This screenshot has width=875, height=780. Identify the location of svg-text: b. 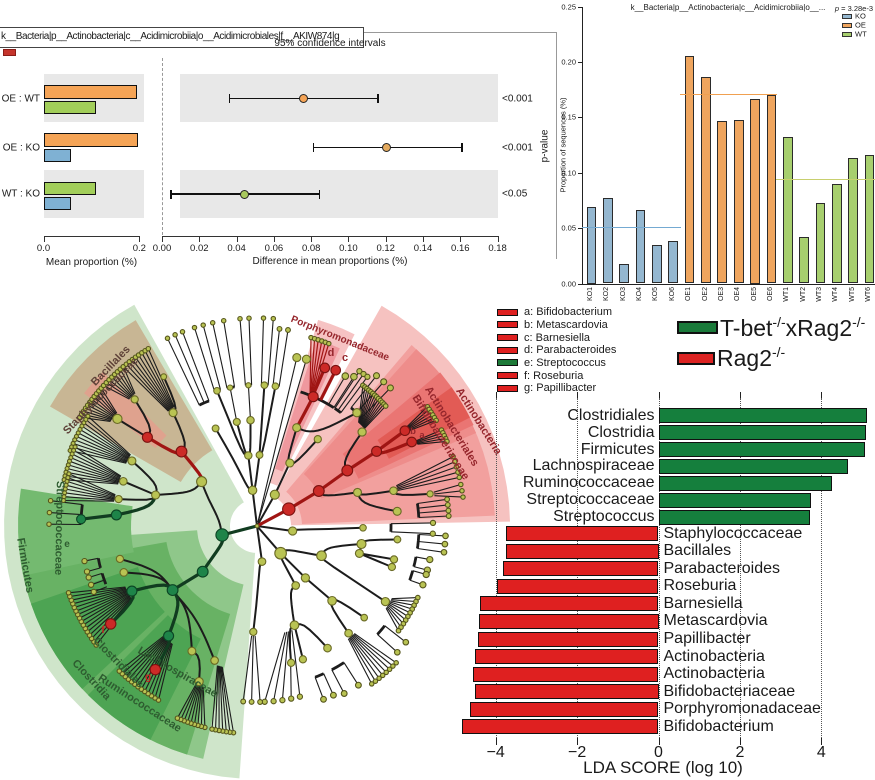
(413, 431).